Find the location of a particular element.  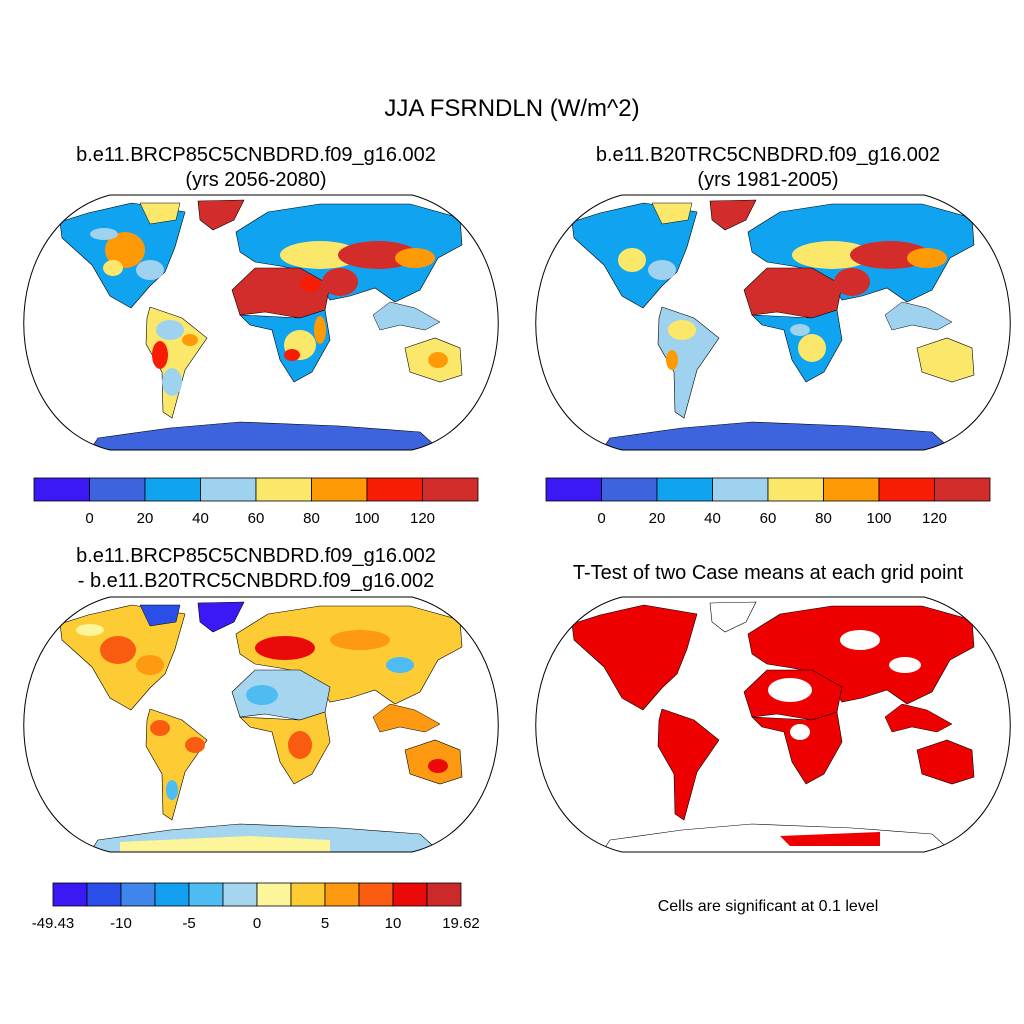

colorbar-case1-tick-label: 80 is located at coordinates (311, 518).